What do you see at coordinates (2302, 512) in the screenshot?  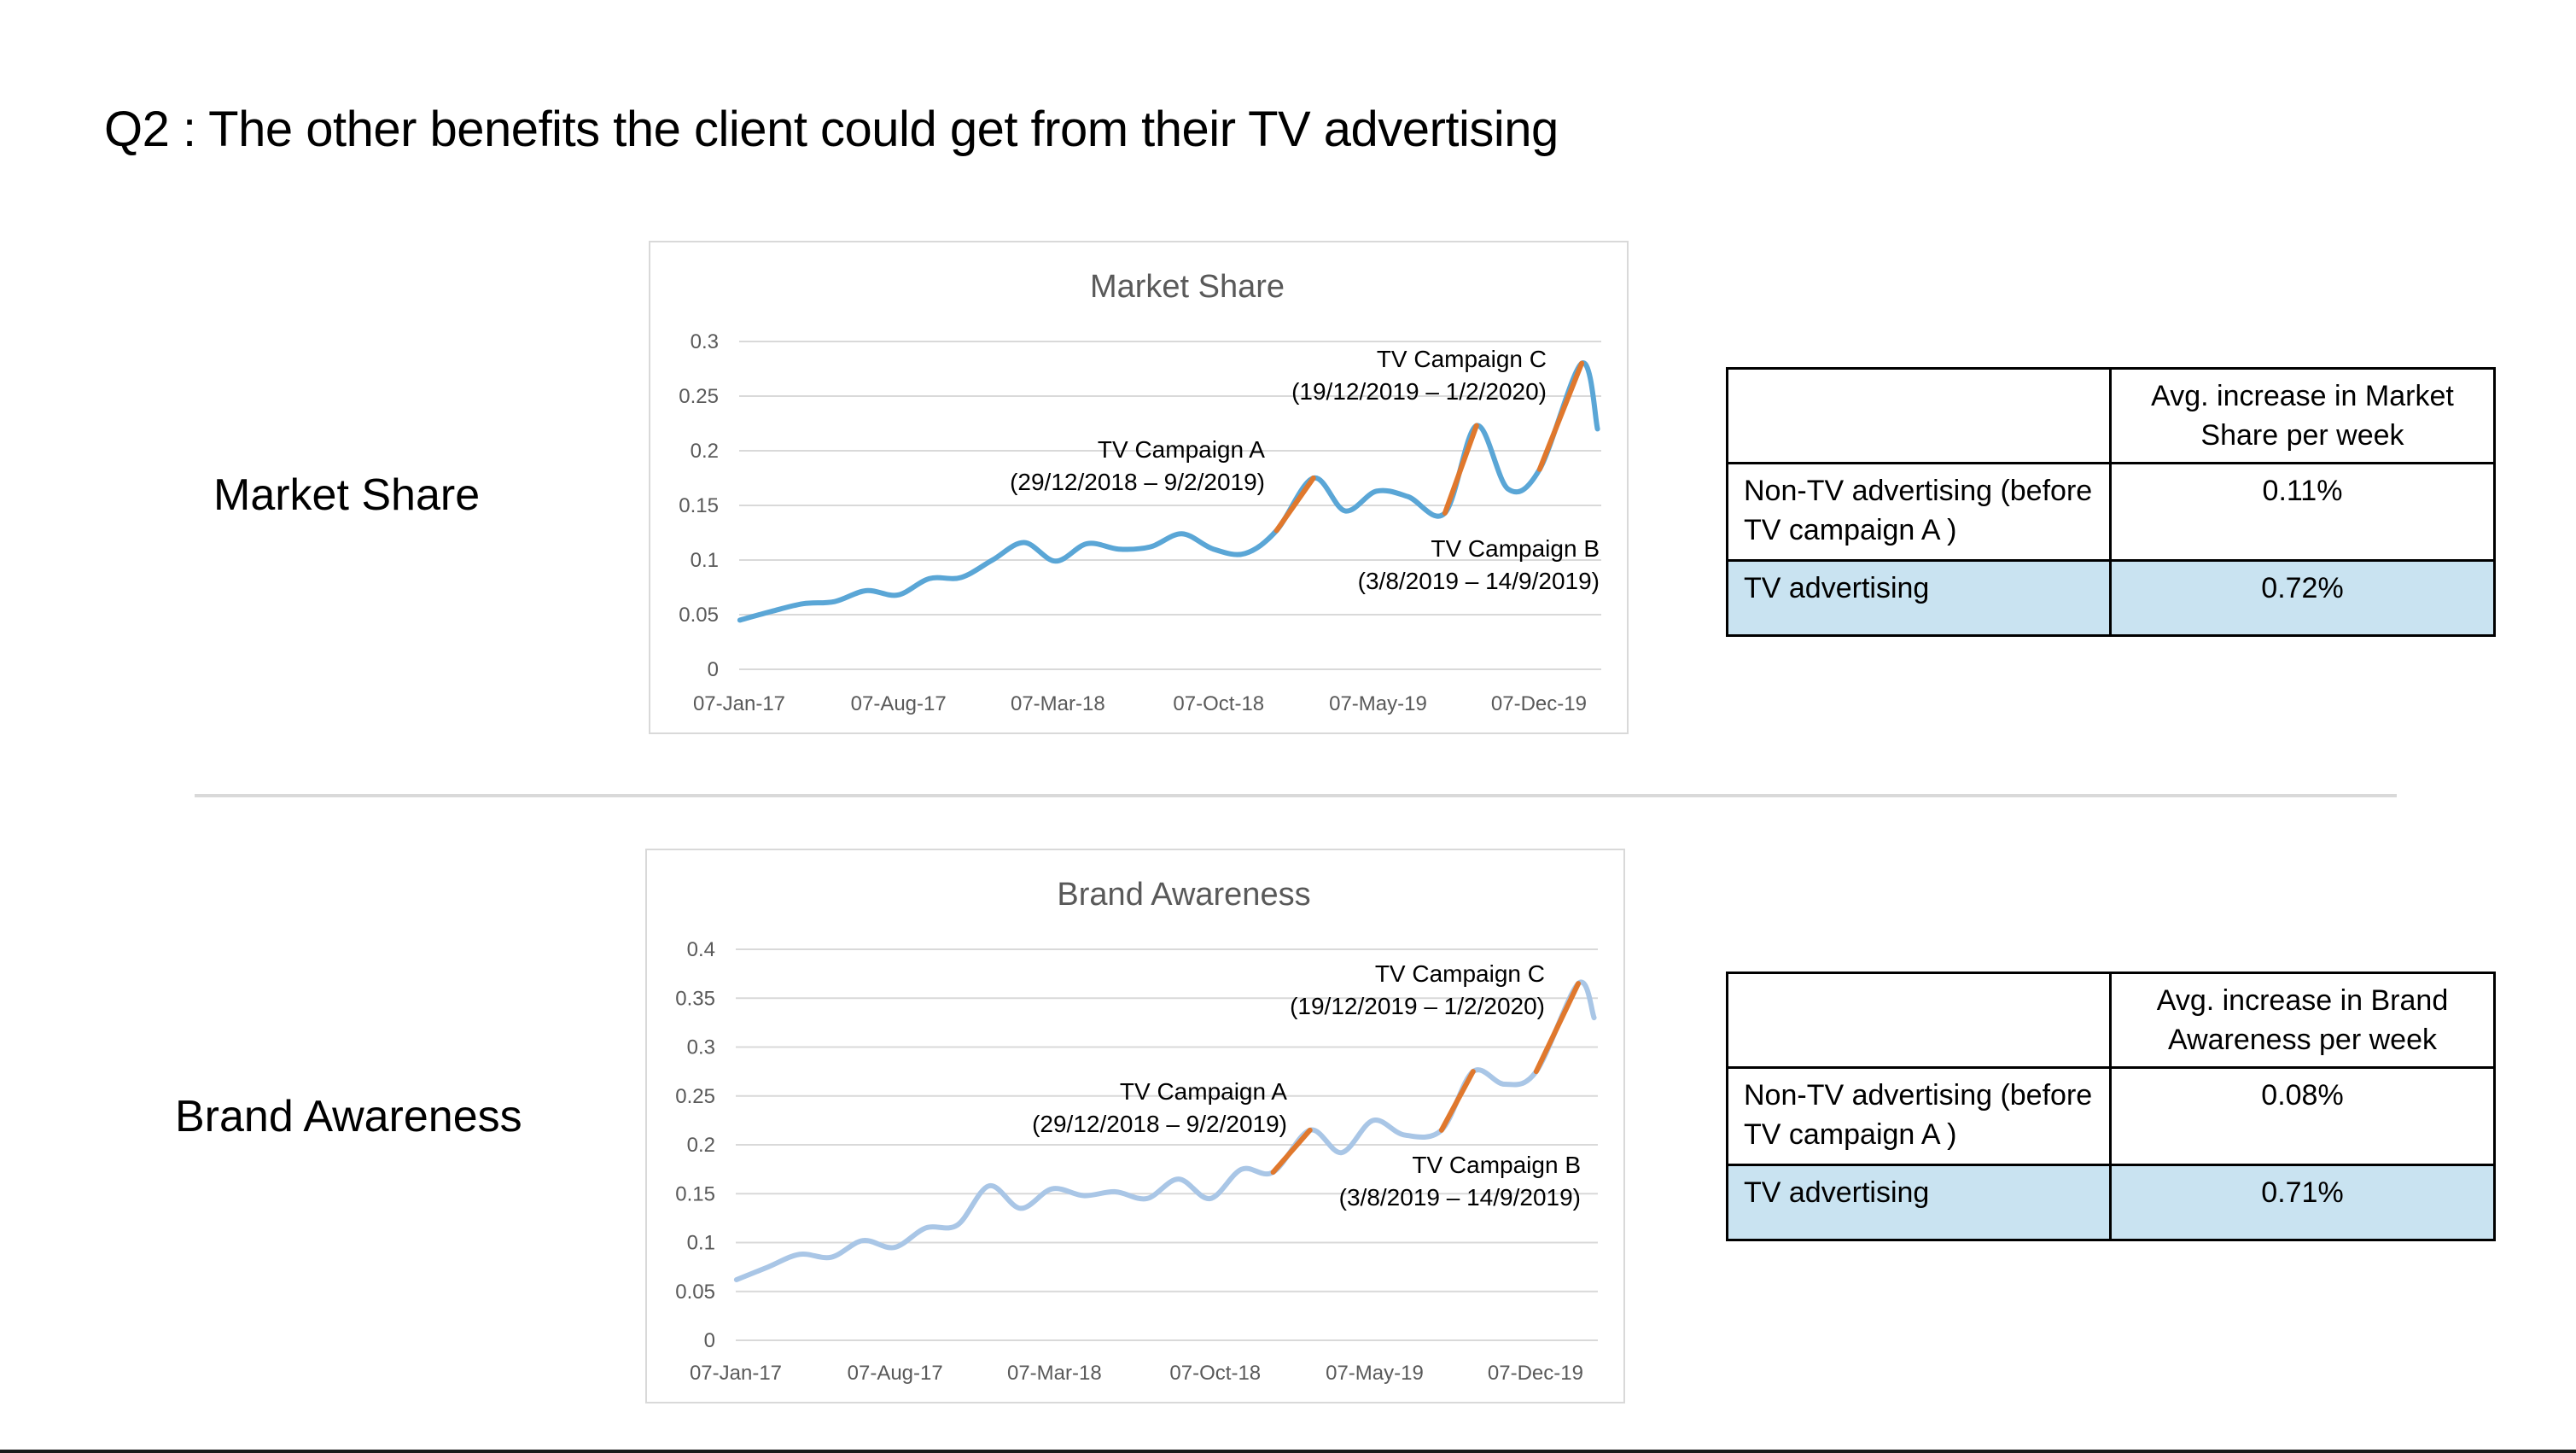 I see `row-value: 0.11%` at bounding box center [2302, 512].